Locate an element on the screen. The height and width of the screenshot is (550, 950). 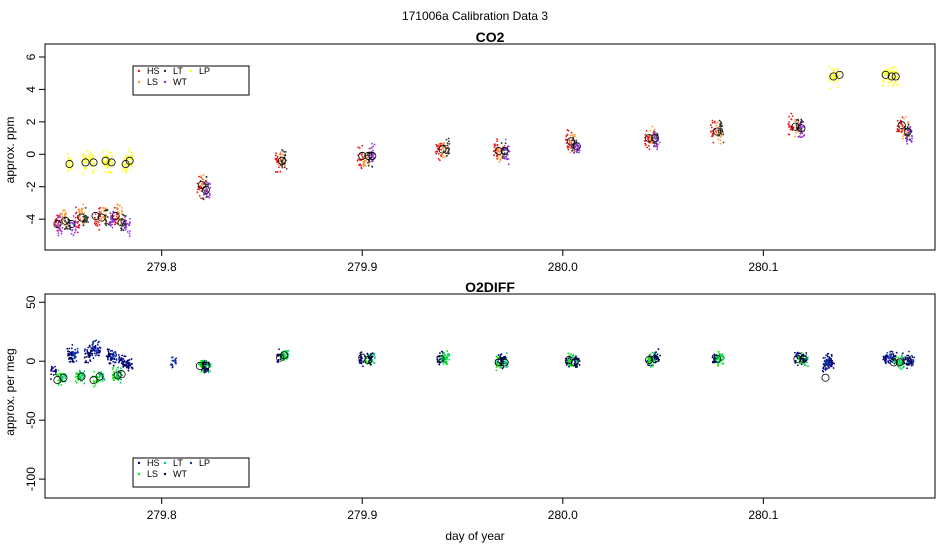
co2-legend-swatch-hs is located at coordinates (139, 71).